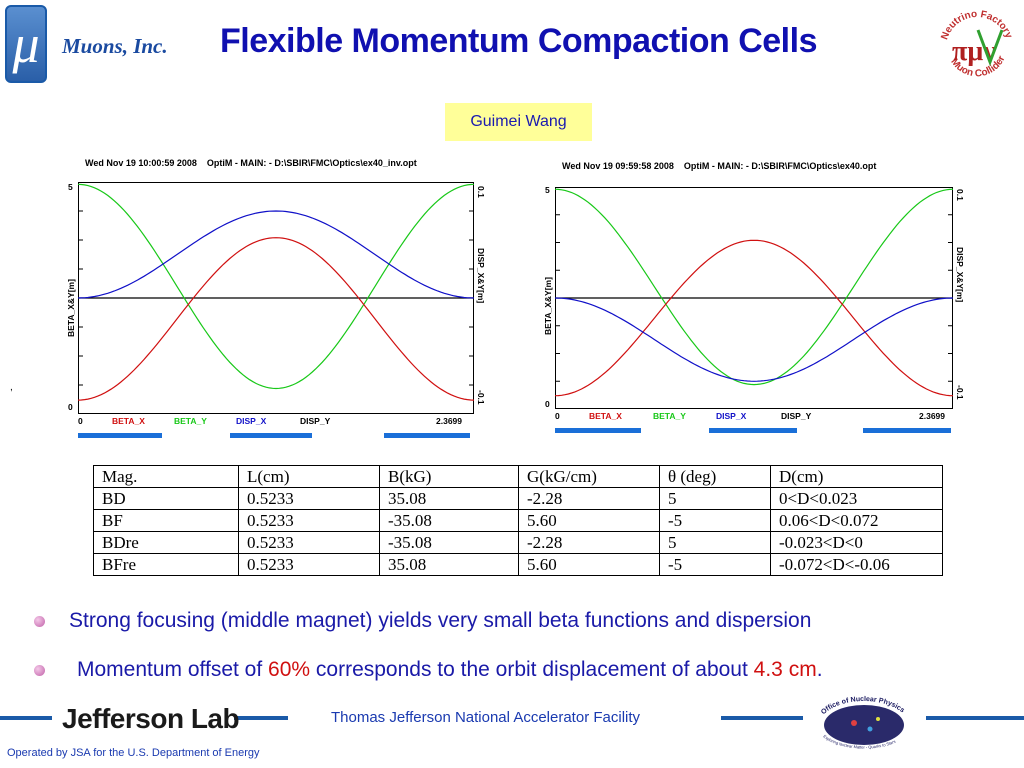 This screenshot has height=768, width=1024. What do you see at coordinates (856, 498) in the screenshot?
I see `table-cell: 0<D<0.023` at bounding box center [856, 498].